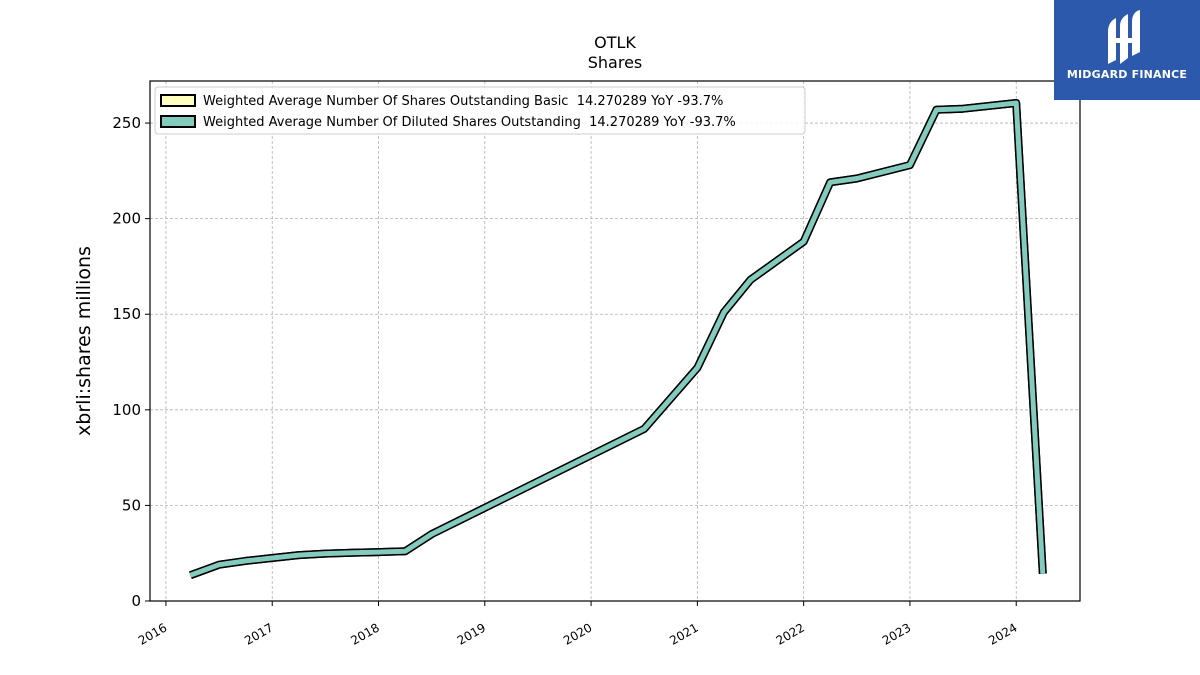  Describe the element at coordinates (126, 314) in the screenshot. I see `y-tick-label: 150` at that location.